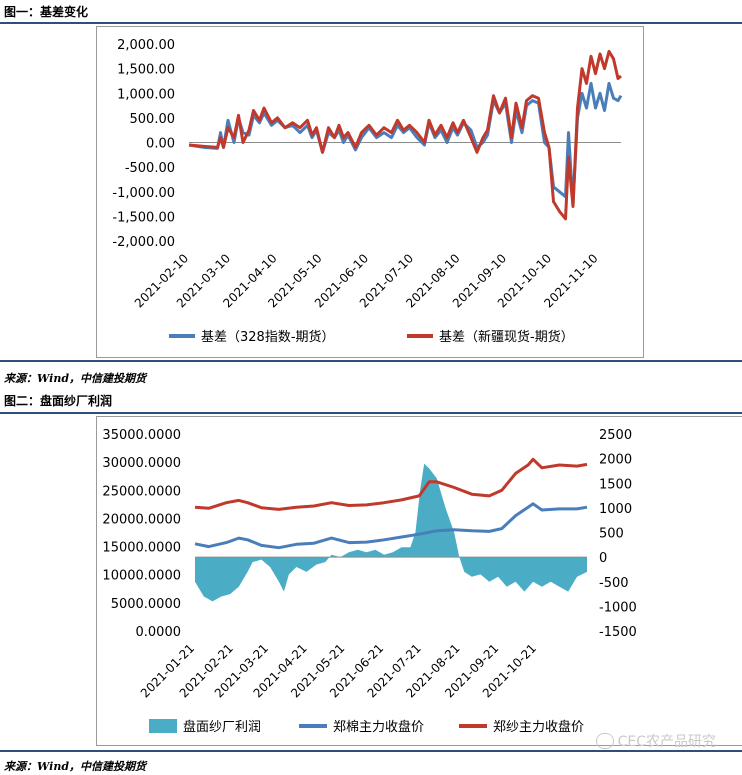 The width and height of the screenshot is (742, 775). I want to click on legend-swatch, so click(163, 726).